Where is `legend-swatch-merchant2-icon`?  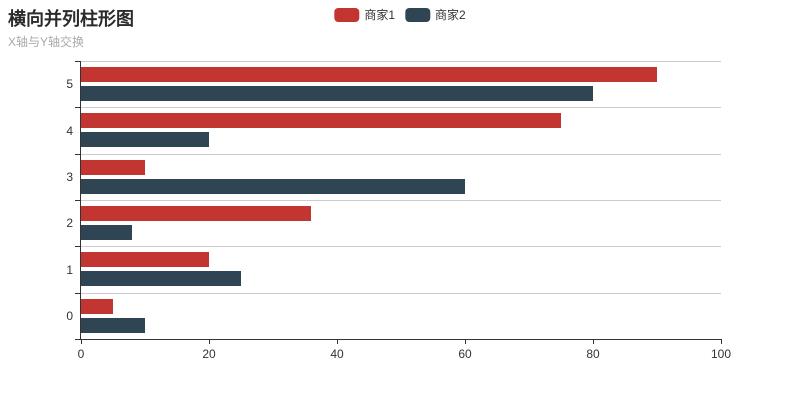 legend-swatch-merchant2-icon is located at coordinates (417, 15).